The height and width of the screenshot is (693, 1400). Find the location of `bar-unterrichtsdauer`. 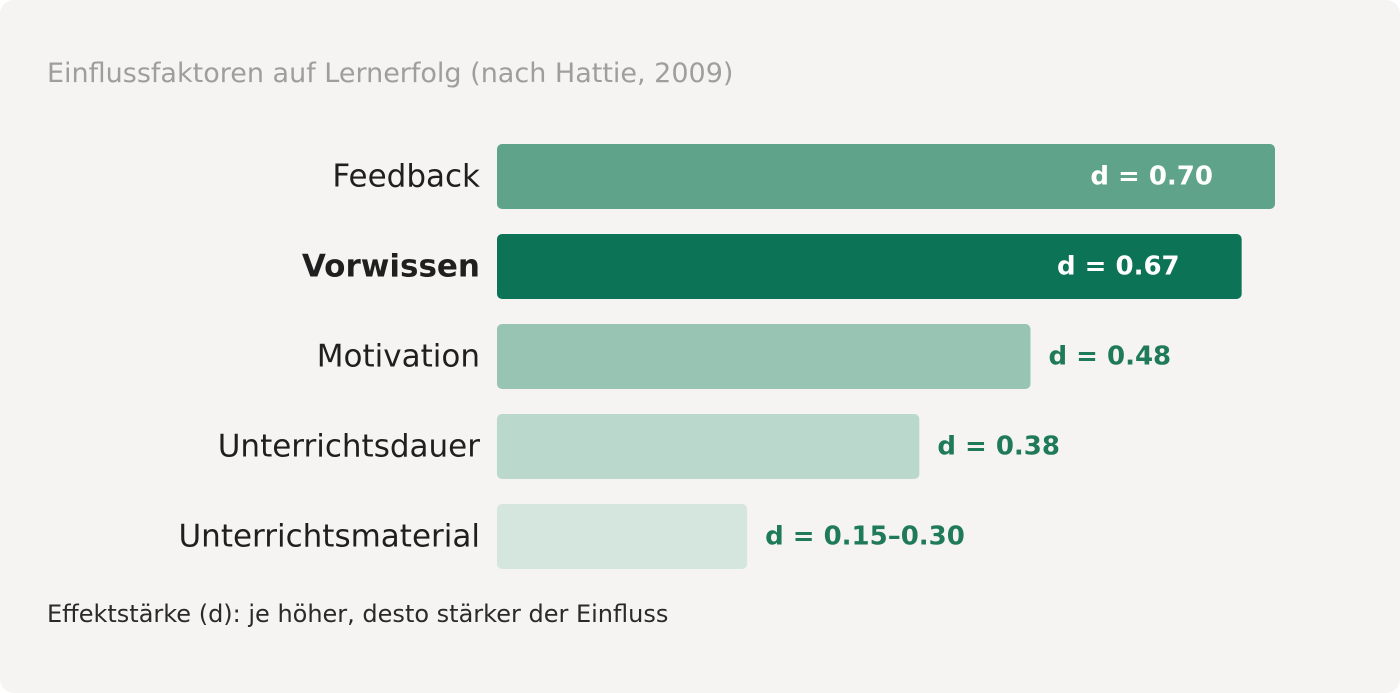

bar-unterrichtsdauer is located at coordinates (708, 446).